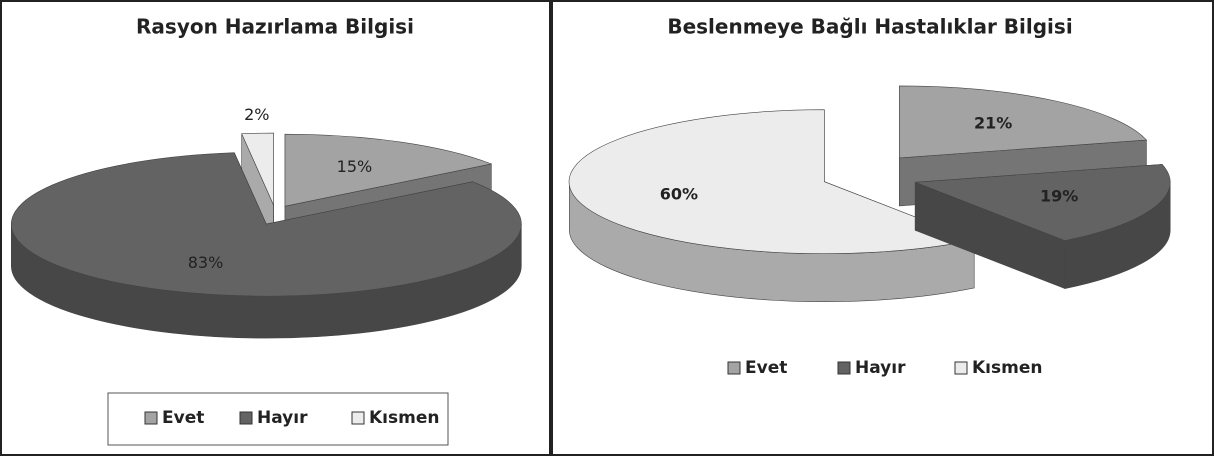 The width and height of the screenshot is (1214, 460). Describe the element at coordinates (206, 262) in the screenshot. I see `data-label: 83%` at that location.